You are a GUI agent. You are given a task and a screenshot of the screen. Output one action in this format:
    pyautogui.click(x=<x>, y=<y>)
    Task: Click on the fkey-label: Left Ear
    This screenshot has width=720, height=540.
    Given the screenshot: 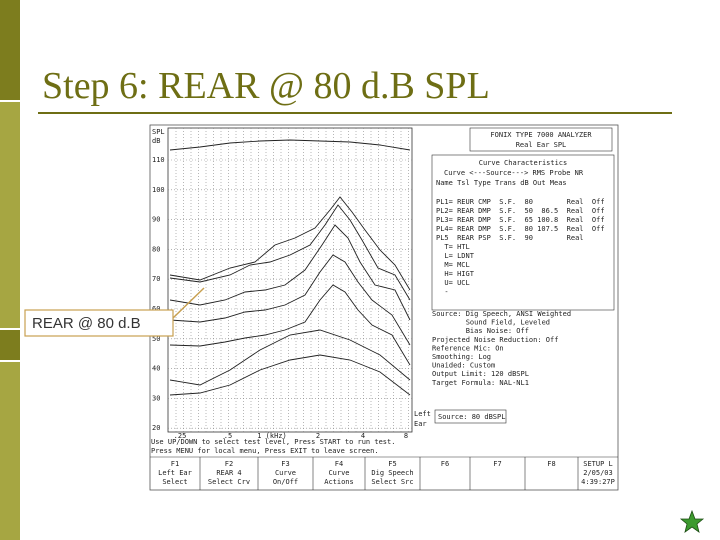 What is the action you would take?
    pyautogui.click(x=175, y=473)
    